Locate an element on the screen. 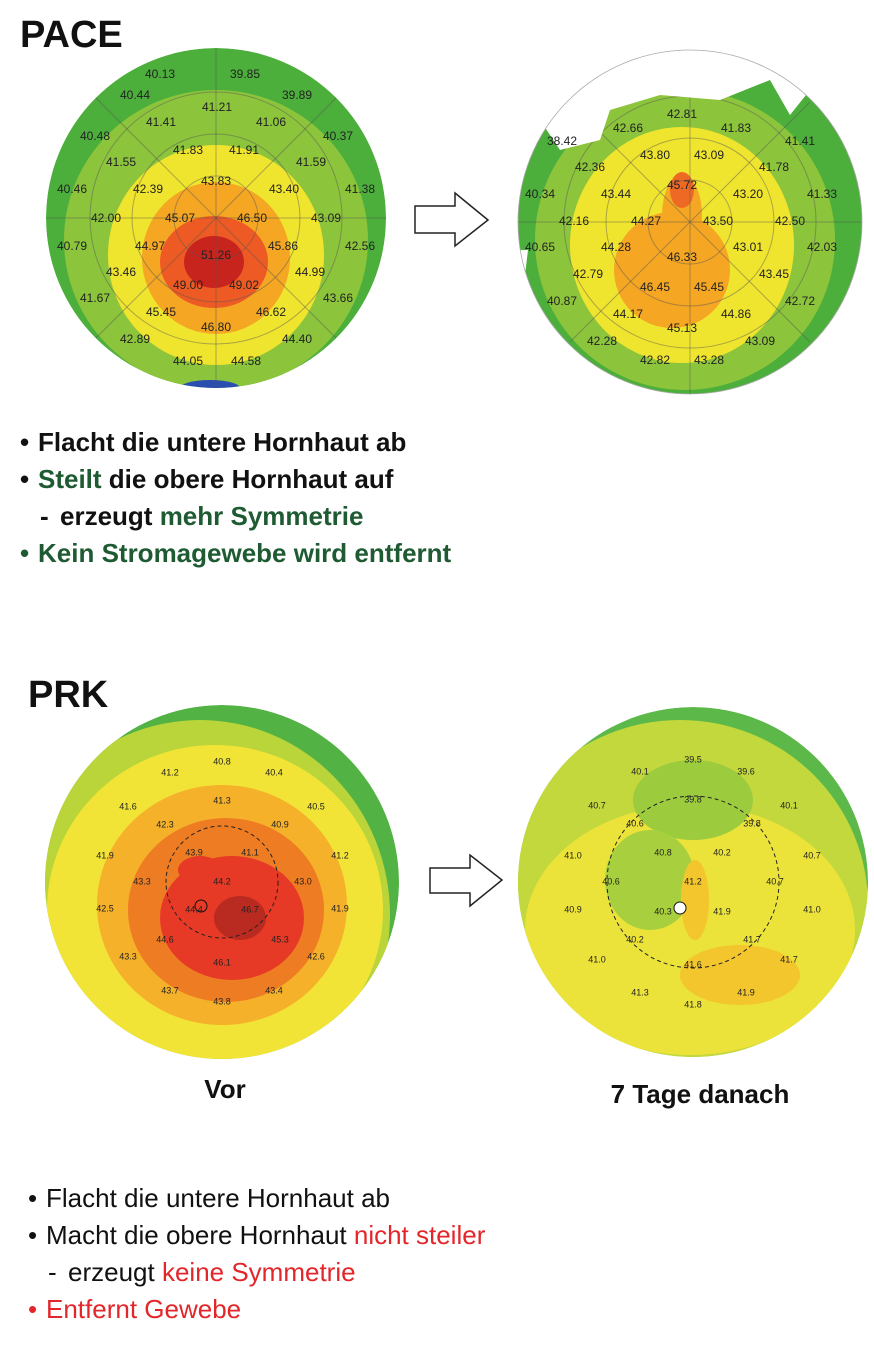 This screenshot has width=874, height=1350. map-value: 41.06 is located at coordinates (271, 122).